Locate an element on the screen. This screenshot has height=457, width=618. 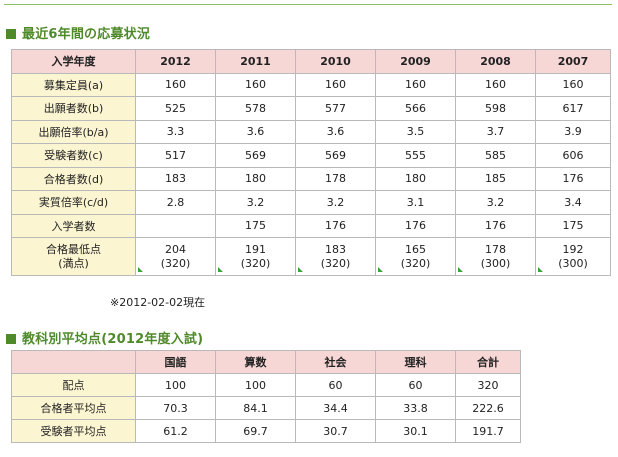
top-divider is located at coordinates (308, 4).